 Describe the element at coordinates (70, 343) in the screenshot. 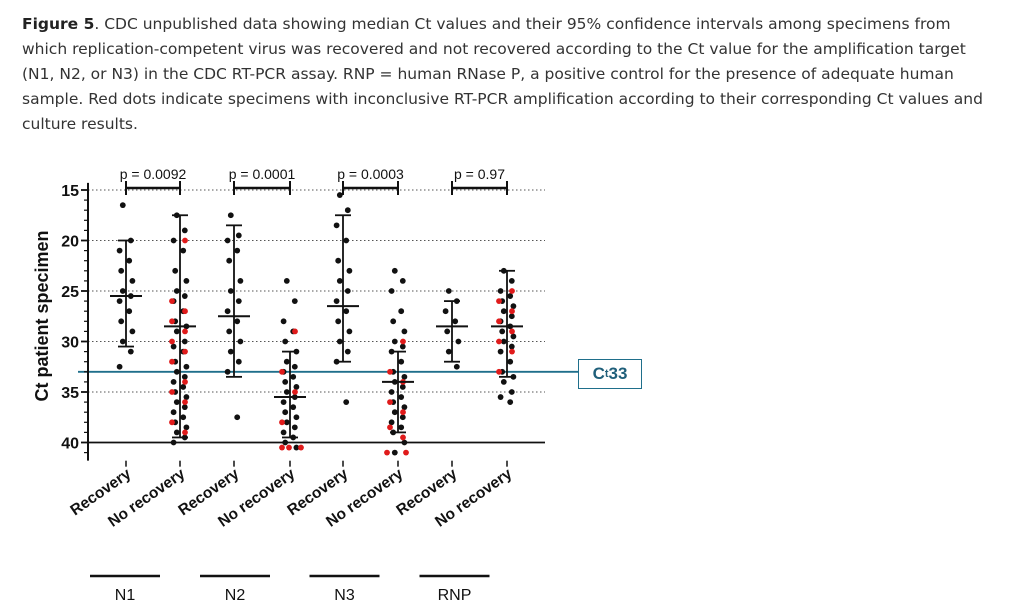

I see `y-tick-label: 30` at that location.